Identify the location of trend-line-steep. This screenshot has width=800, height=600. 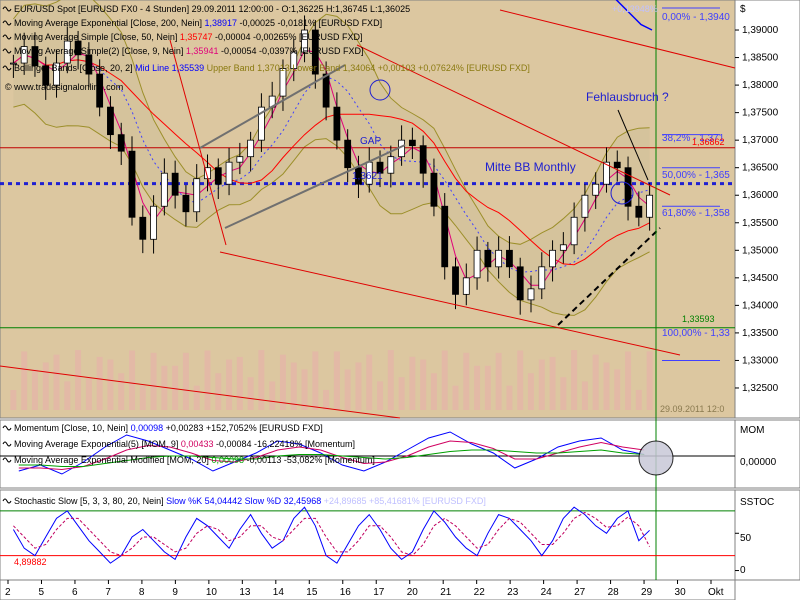
(198, 142).